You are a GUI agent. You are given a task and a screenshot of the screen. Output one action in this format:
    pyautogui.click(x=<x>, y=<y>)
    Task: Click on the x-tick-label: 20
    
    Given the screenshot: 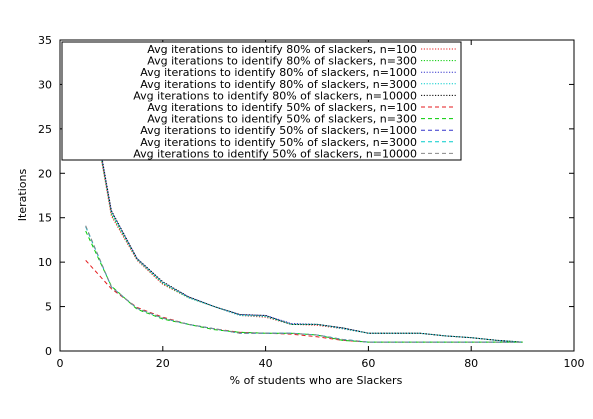 What is the action you would take?
    pyautogui.click(x=163, y=363)
    